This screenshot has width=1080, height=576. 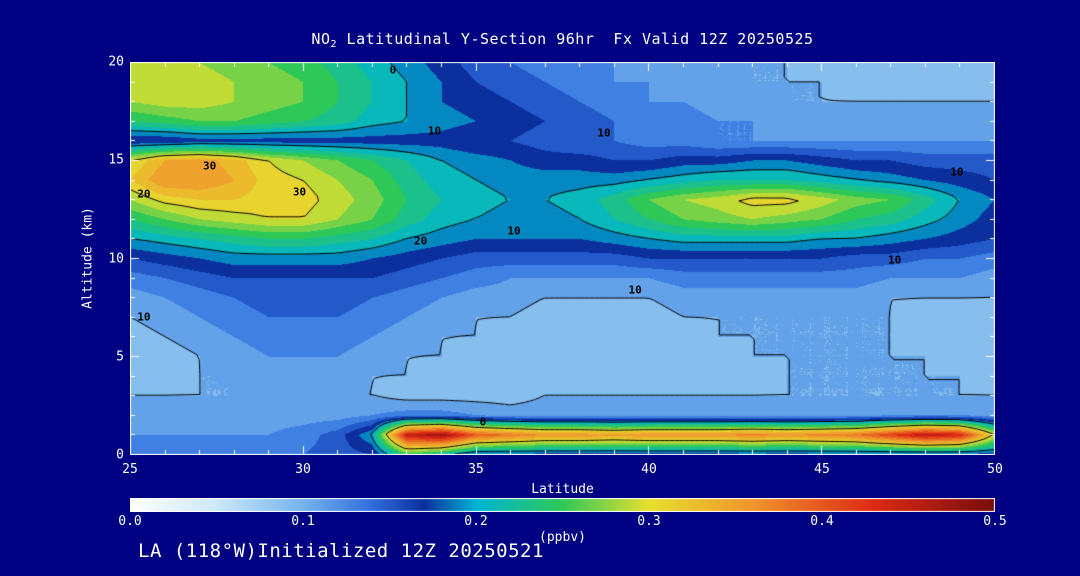 What do you see at coordinates (562, 489) in the screenshot?
I see `x-axis-label: Latitude` at bounding box center [562, 489].